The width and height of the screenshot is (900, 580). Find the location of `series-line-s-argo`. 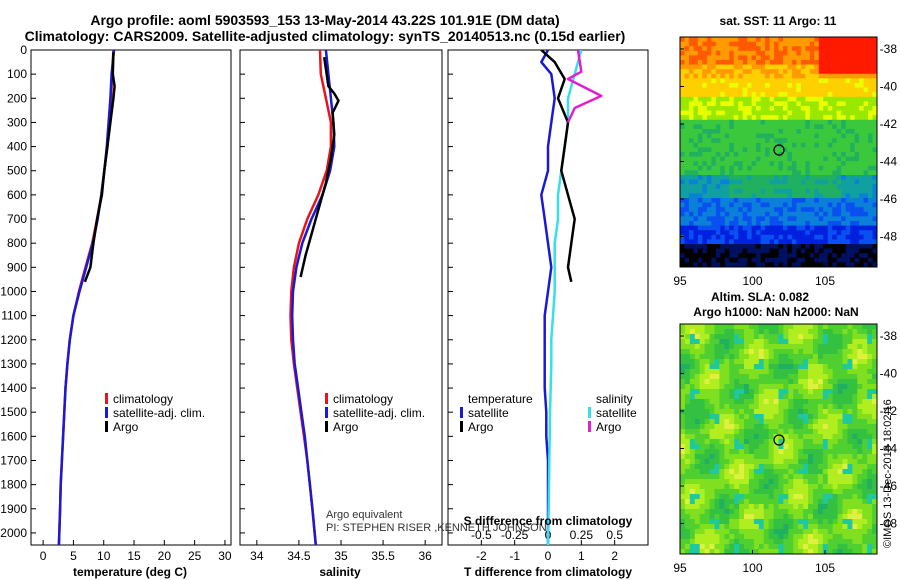

series-line-s-argo is located at coordinates (584, 86).